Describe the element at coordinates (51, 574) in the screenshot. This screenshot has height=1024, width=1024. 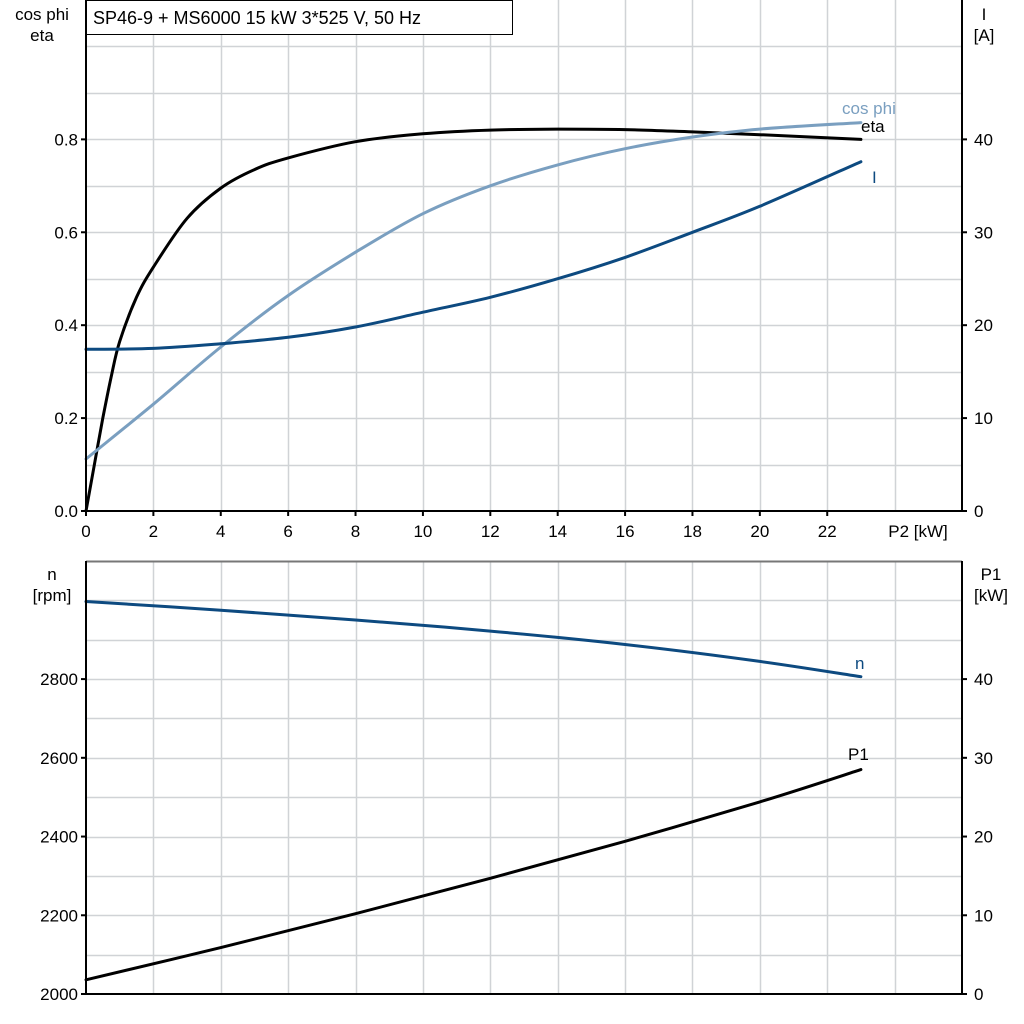
I see `bottom-left-axis-label-1: n` at that location.